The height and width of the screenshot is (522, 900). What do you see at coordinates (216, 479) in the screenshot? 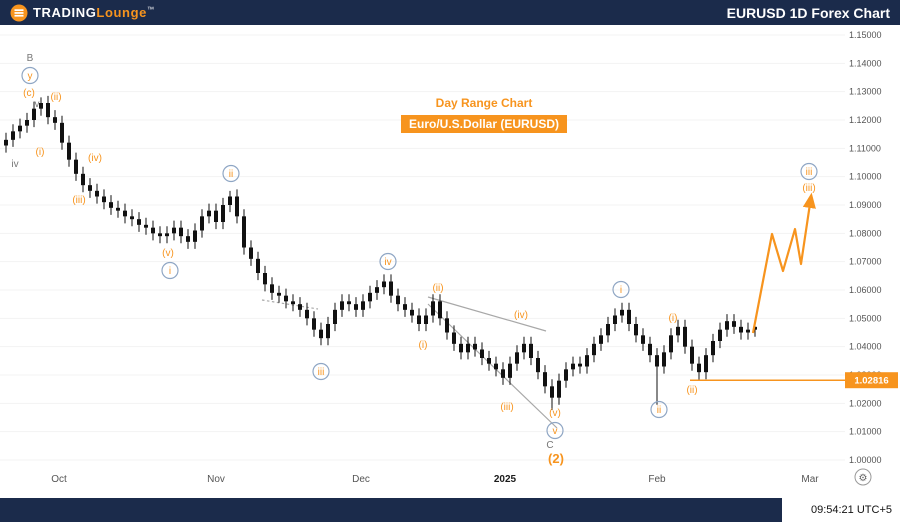
I see `x-axis-label: Nov` at bounding box center [216, 479].